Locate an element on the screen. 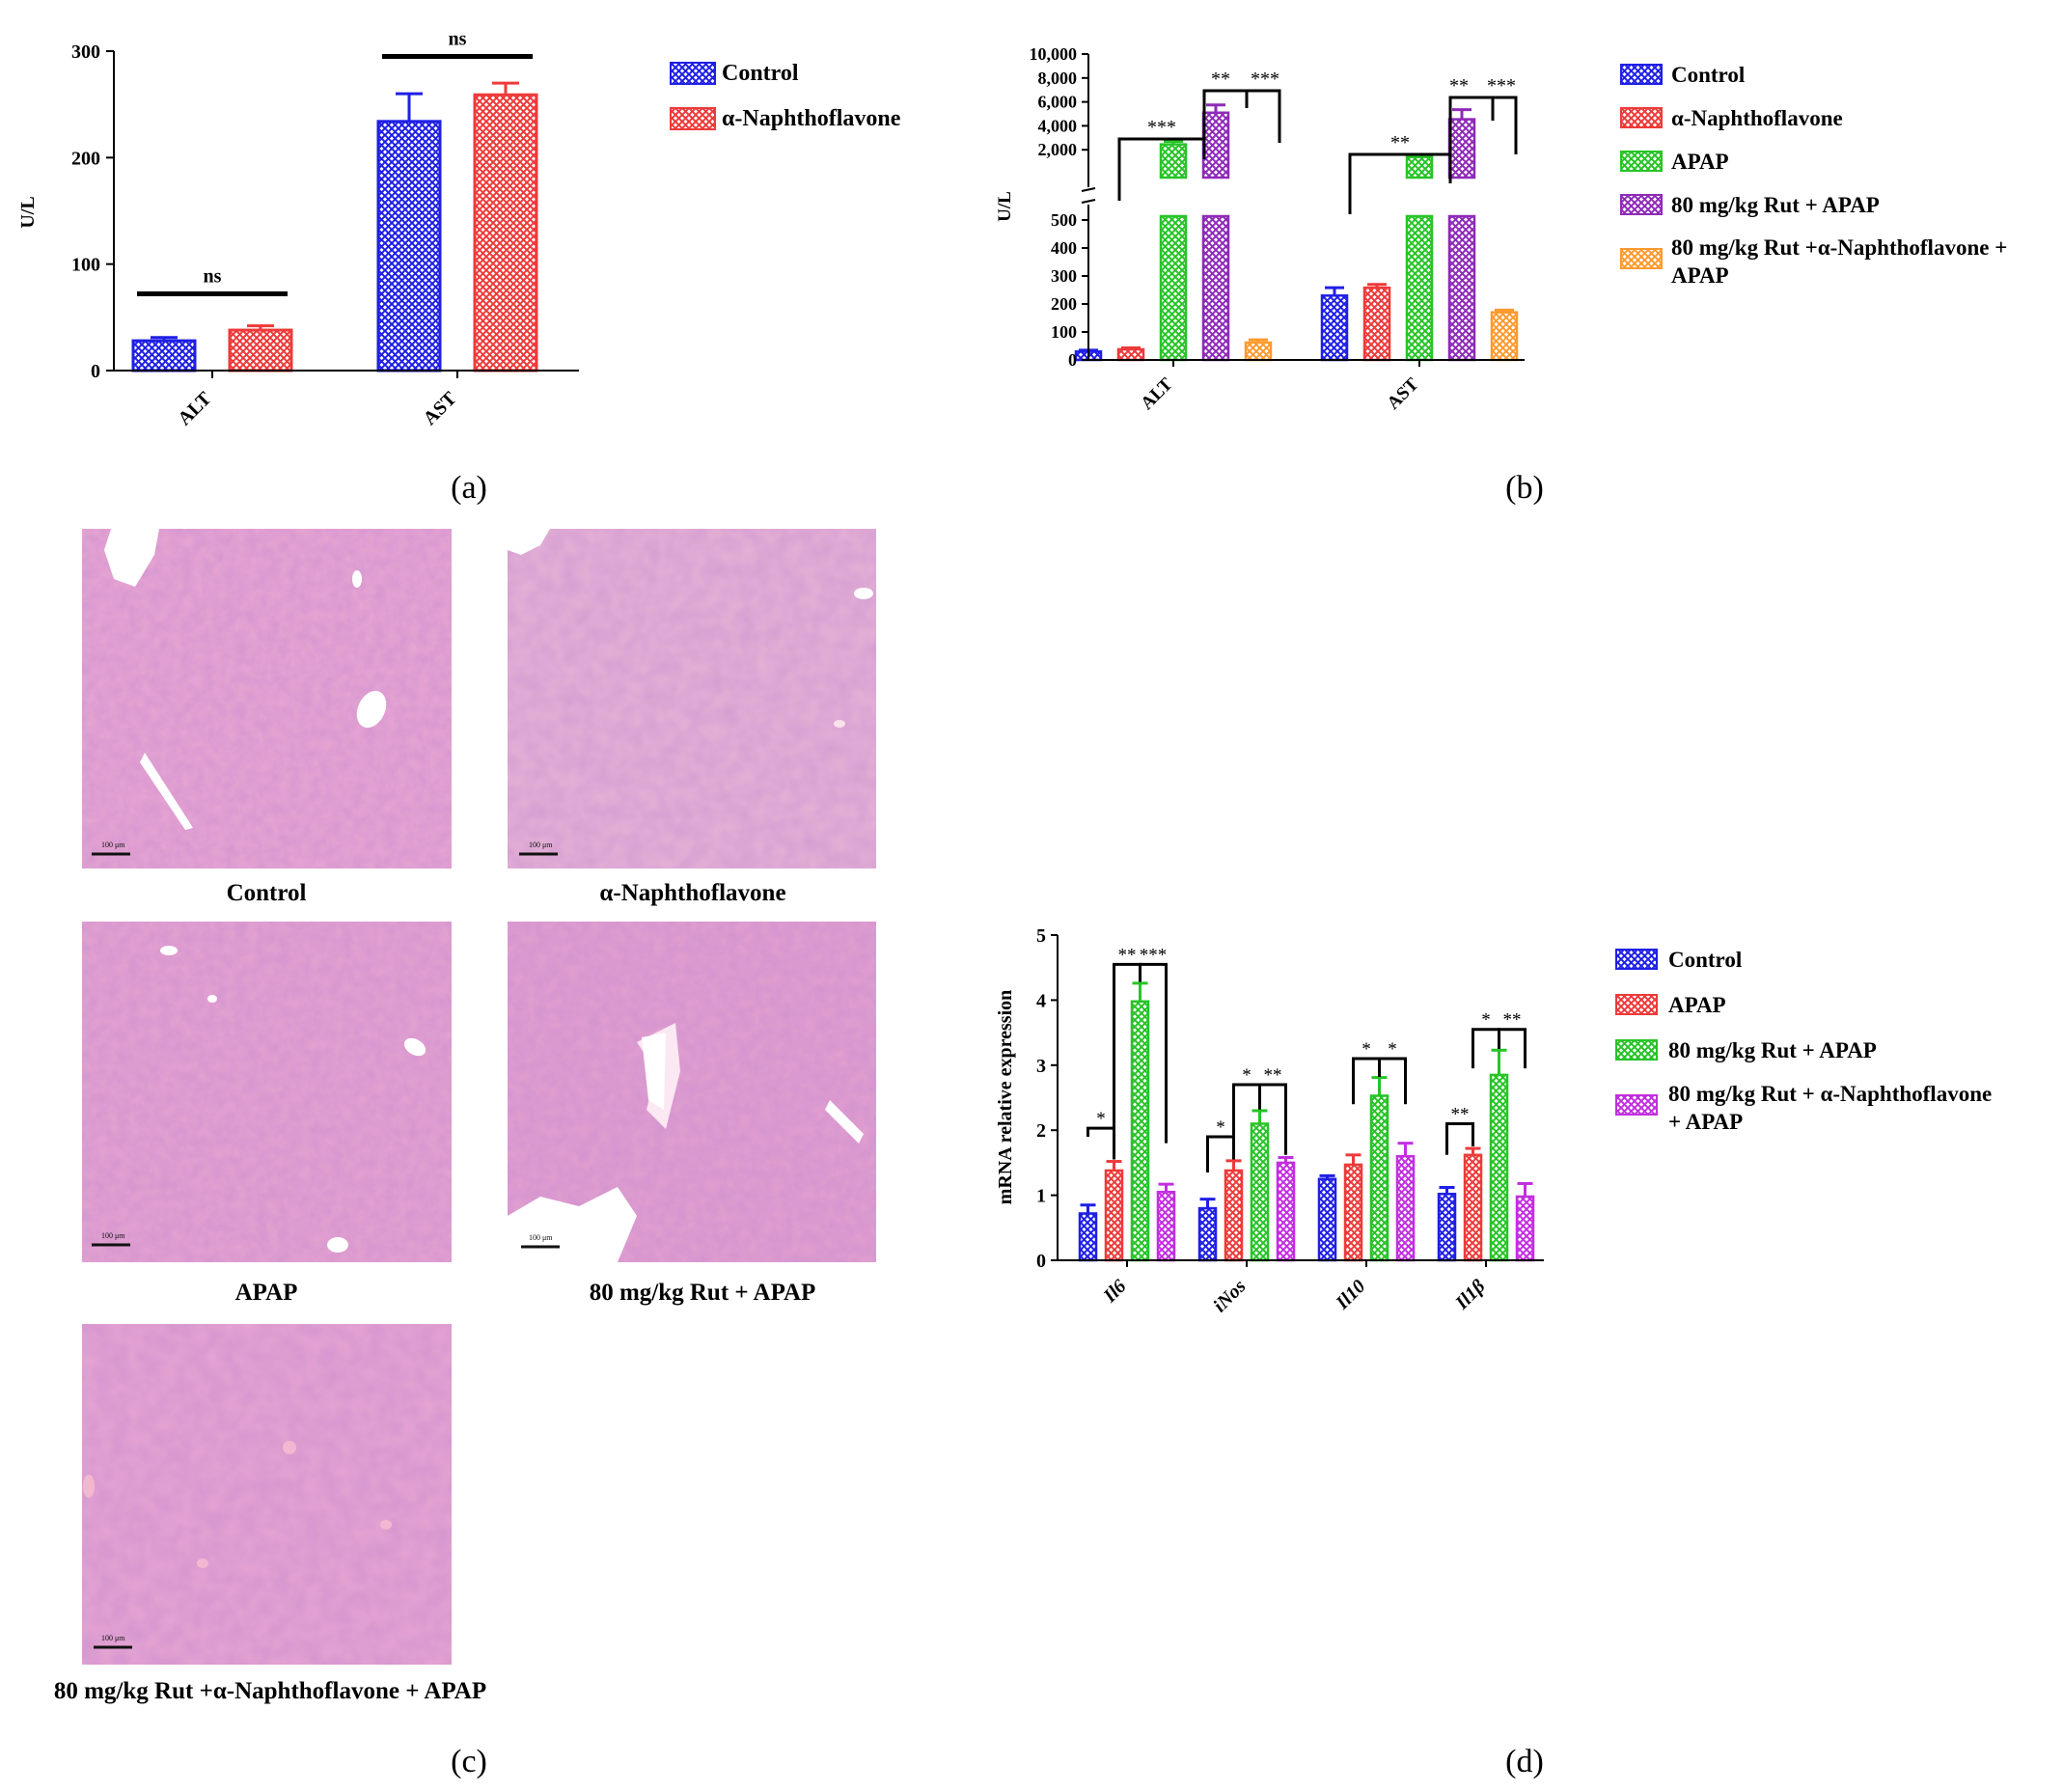  x-tick-label: iNos is located at coordinates (1230, 1296).